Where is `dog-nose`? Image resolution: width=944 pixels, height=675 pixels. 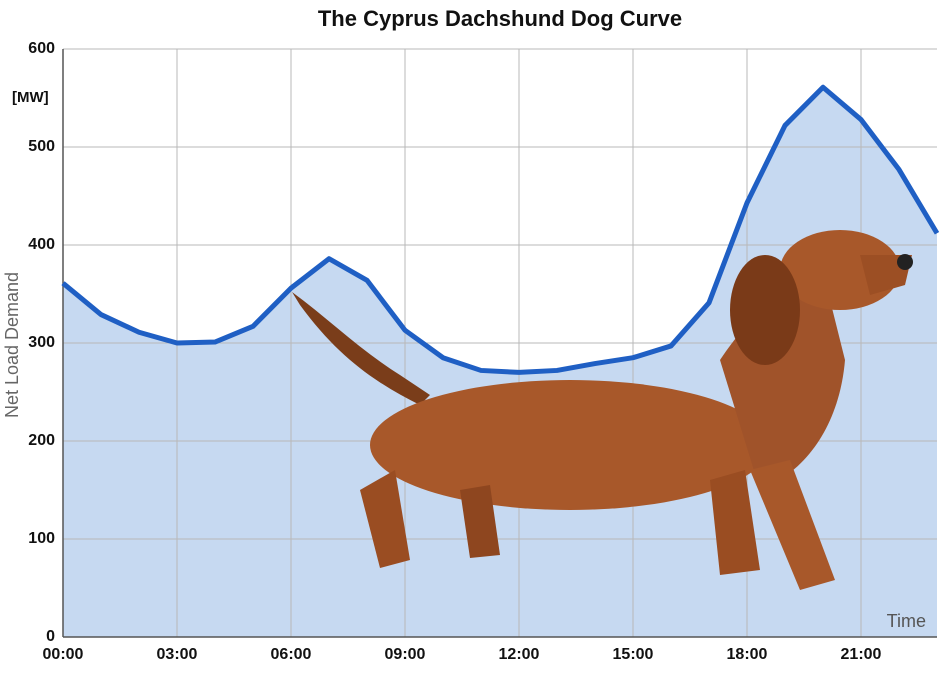 dog-nose is located at coordinates (905, 262).